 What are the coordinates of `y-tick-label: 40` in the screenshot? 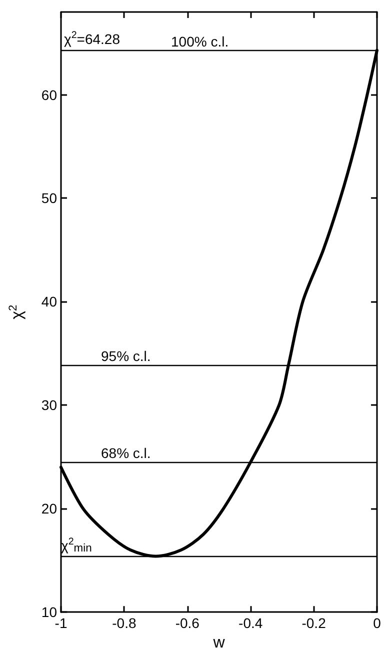 It's located at (49, 302).